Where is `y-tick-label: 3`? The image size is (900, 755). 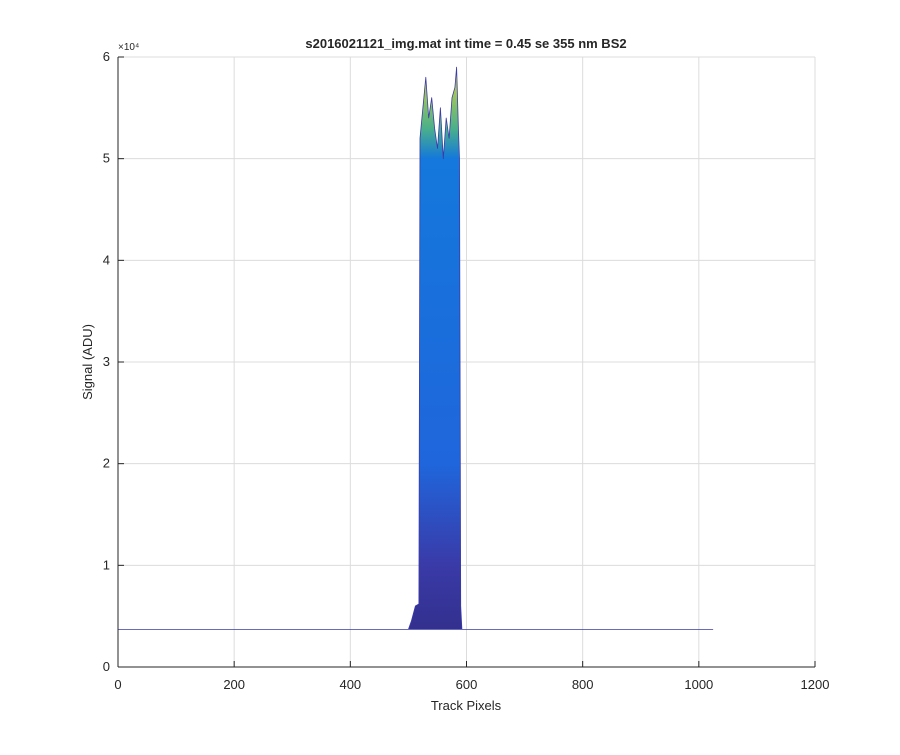
y-tick-label: 3 is located at coordinates (106, 361).